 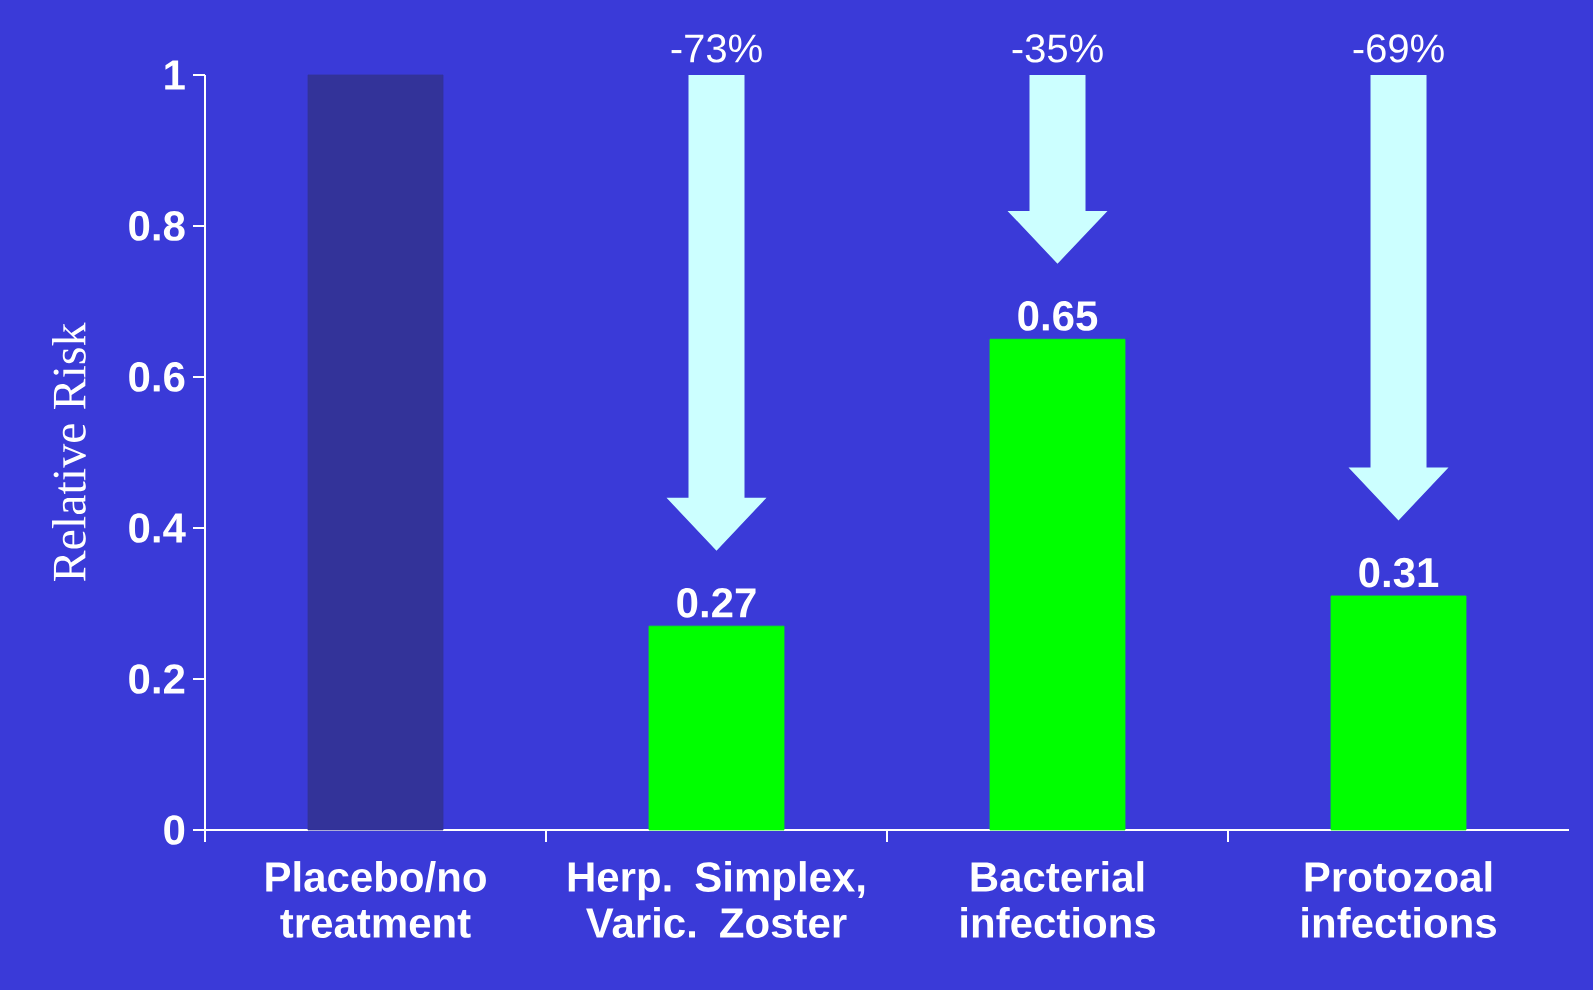 What do you see at coordinates (157, 226) in the screenshot?
I see `y-tick-label: 0.8` at bounding box center [157, 226].